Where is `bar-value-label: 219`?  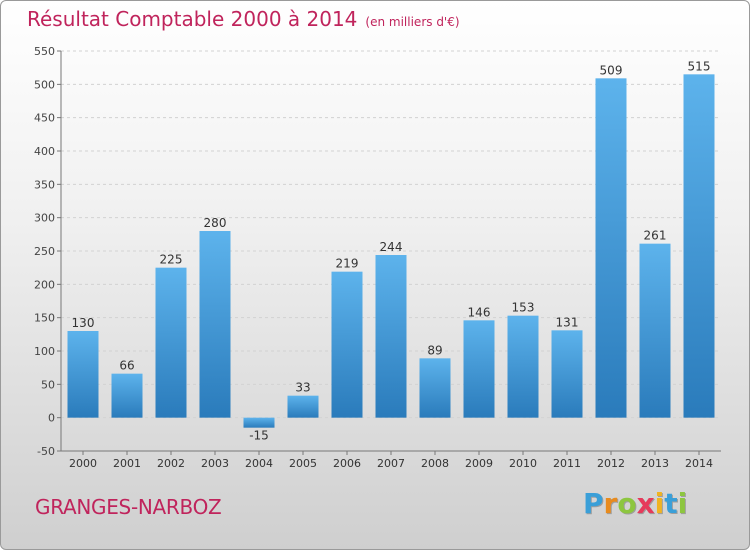
bar-value-label: 219 is located at coordinates (347, 264).